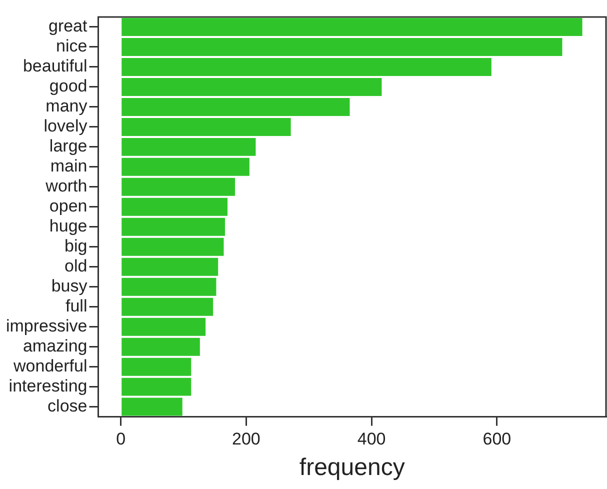 The width and height of the screenshot is (607, 489). I want to click on x-tick-label: 200, so click(246, 439).